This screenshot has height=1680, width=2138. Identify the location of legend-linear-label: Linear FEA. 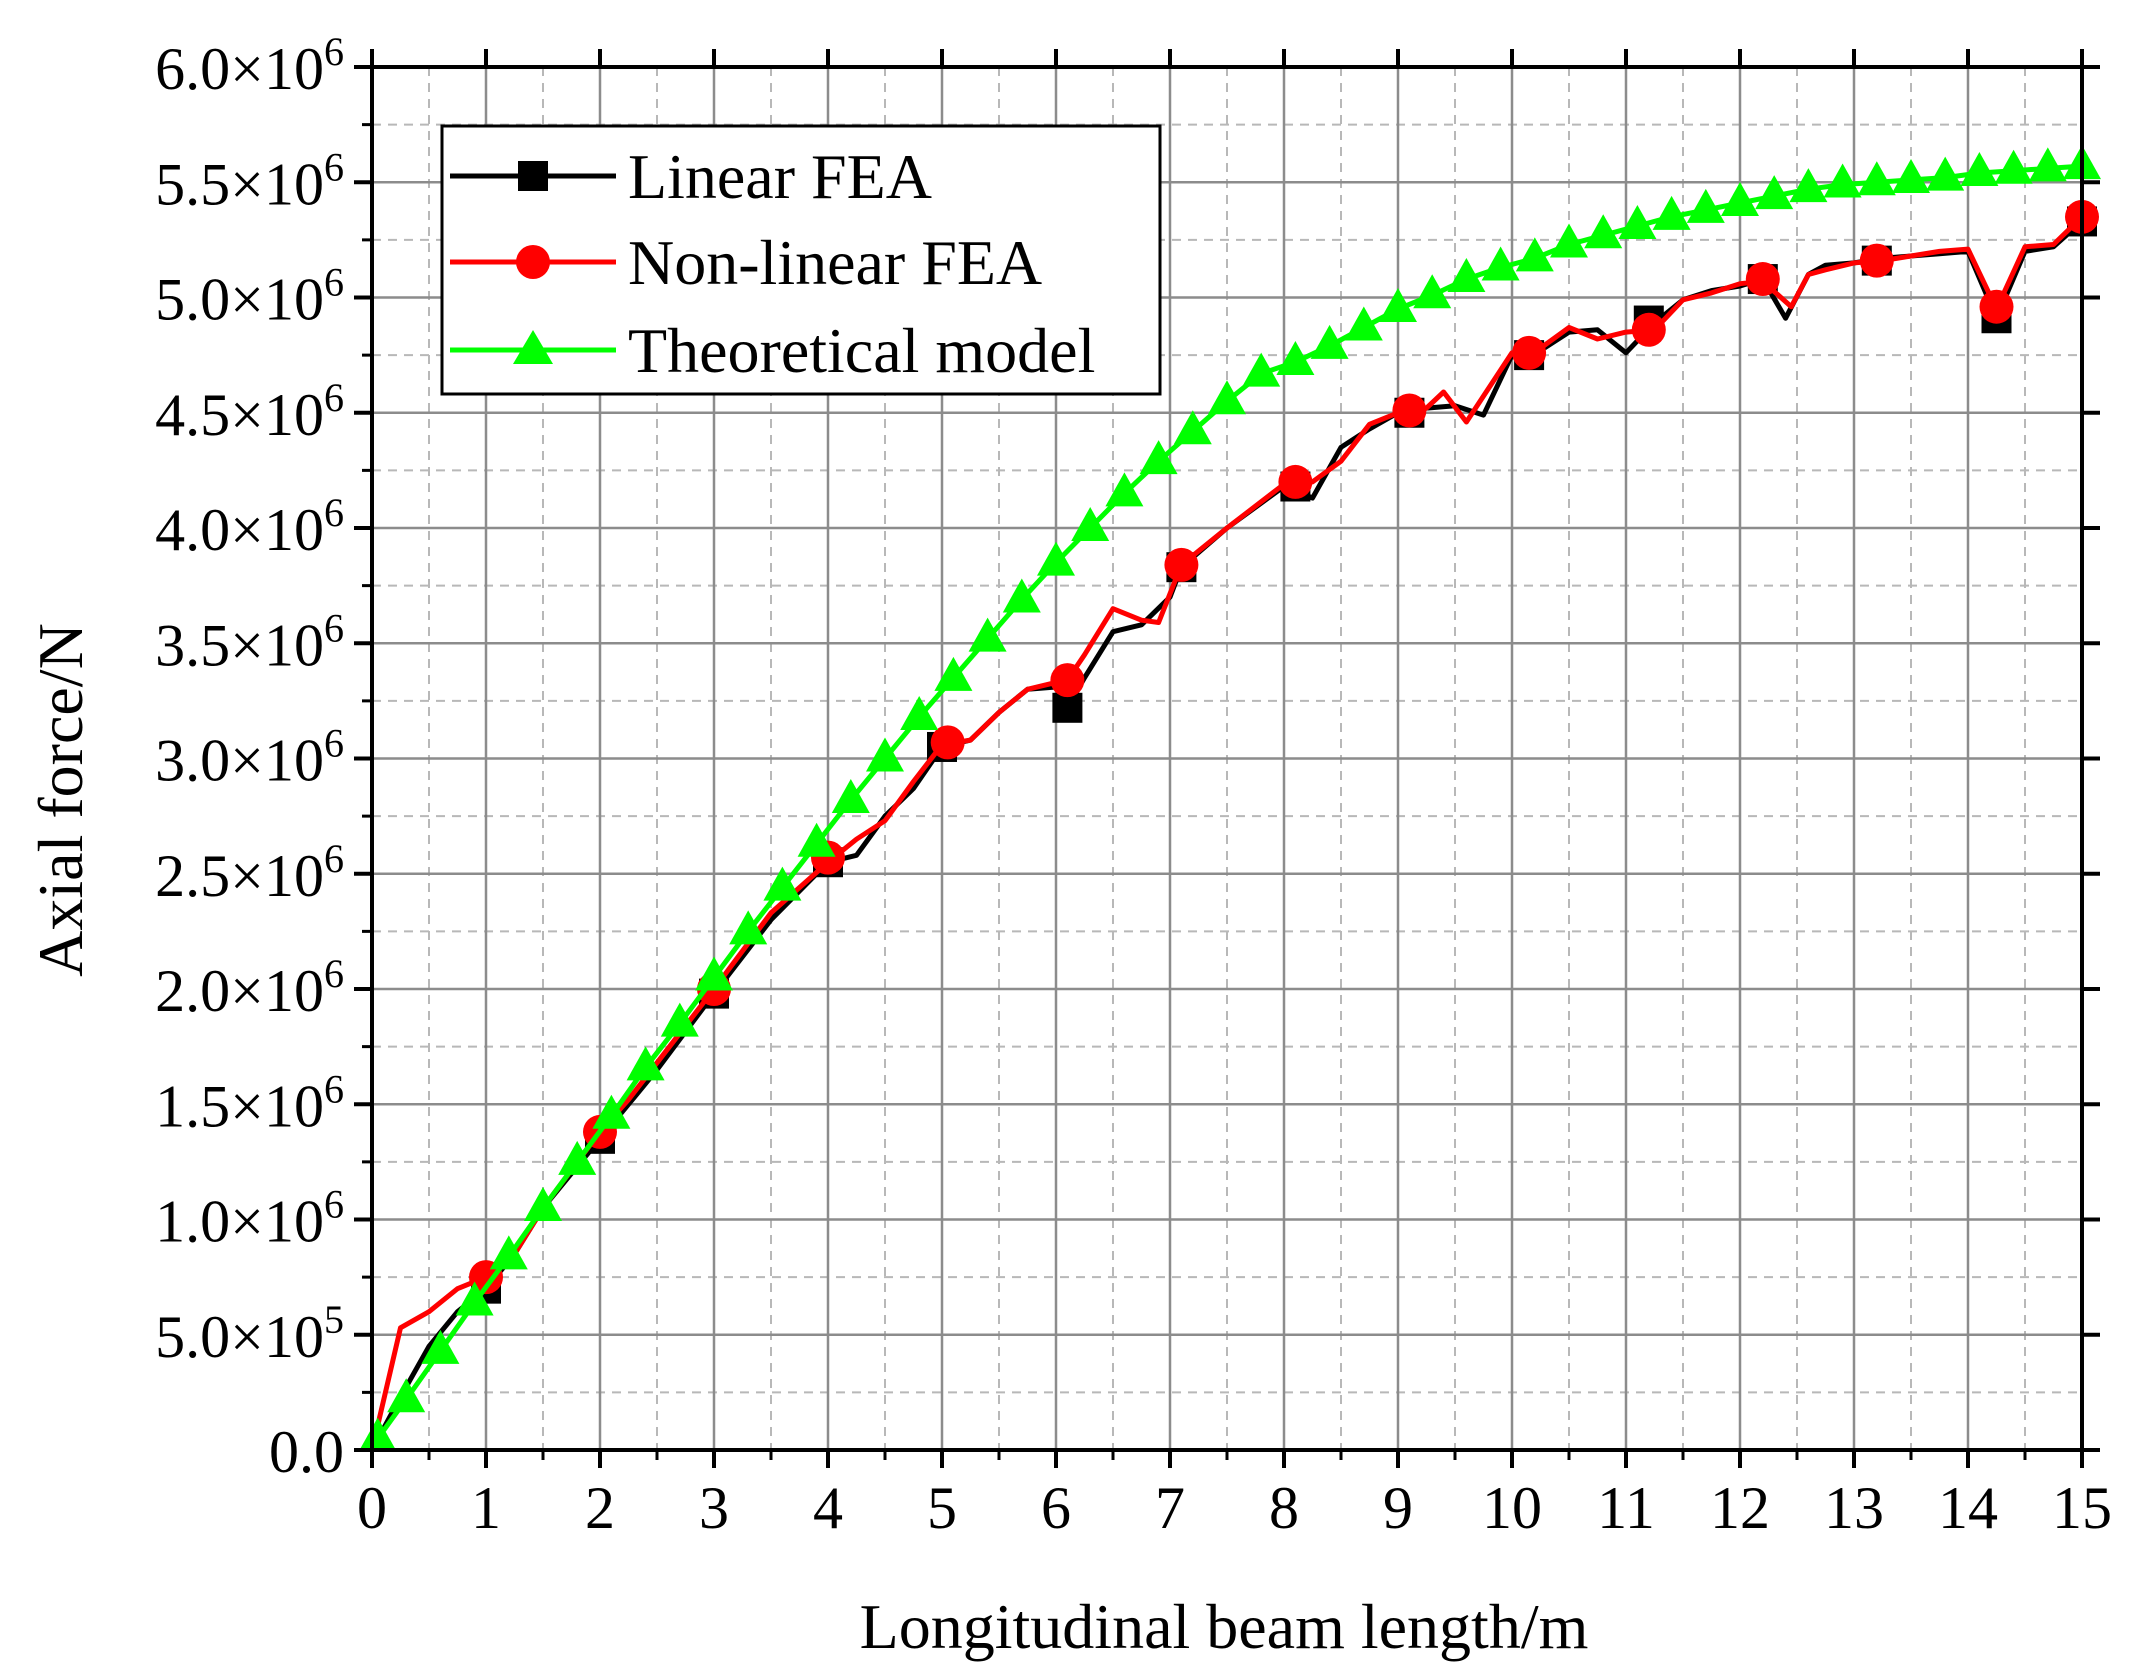
(780, 176).